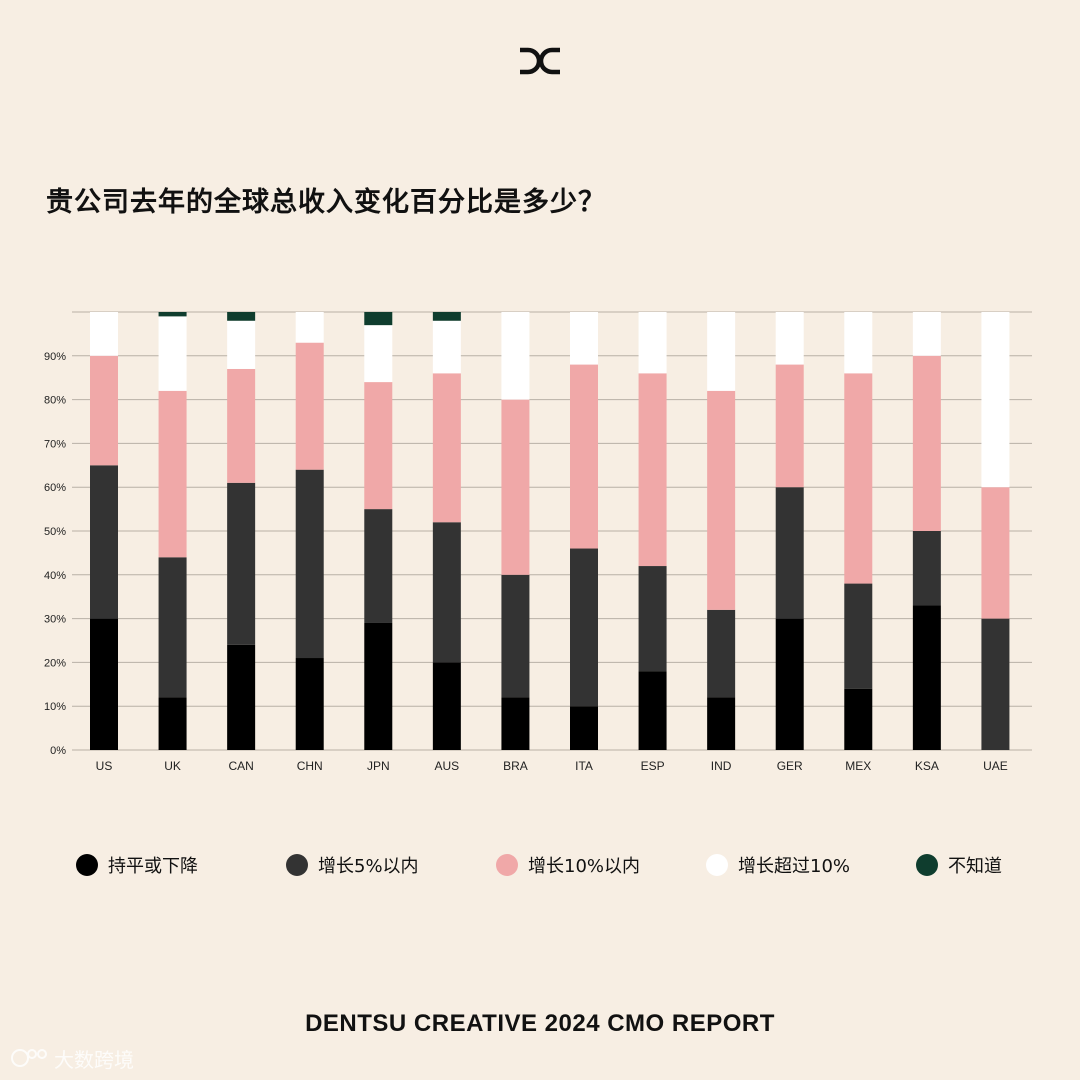 Image resolution: width=1080 pixels, height=1080 pixels. What do you see at coordinates (721, 766) in the screenshot?
I see `x-tick-label: IND` at bounding box center [721, 766].